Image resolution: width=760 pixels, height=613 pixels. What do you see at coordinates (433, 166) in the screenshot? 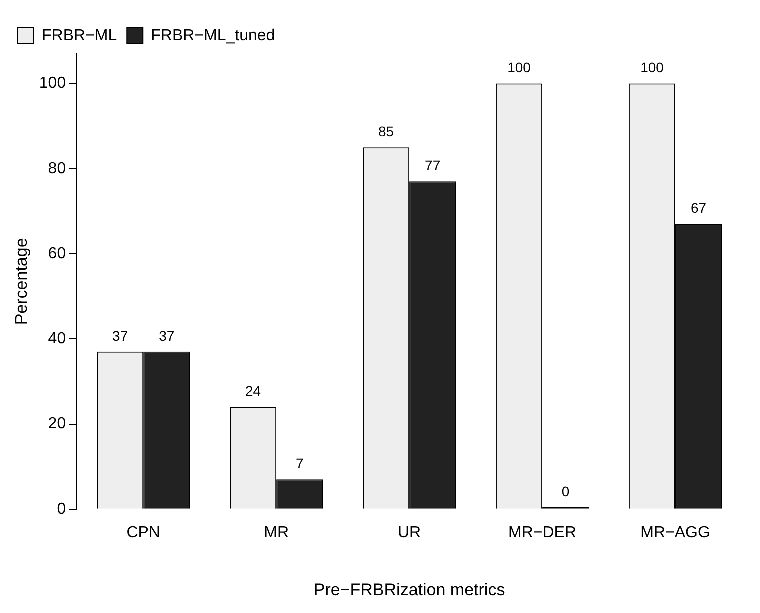
I see `data-label: 77` at bounding box center [433, 166].